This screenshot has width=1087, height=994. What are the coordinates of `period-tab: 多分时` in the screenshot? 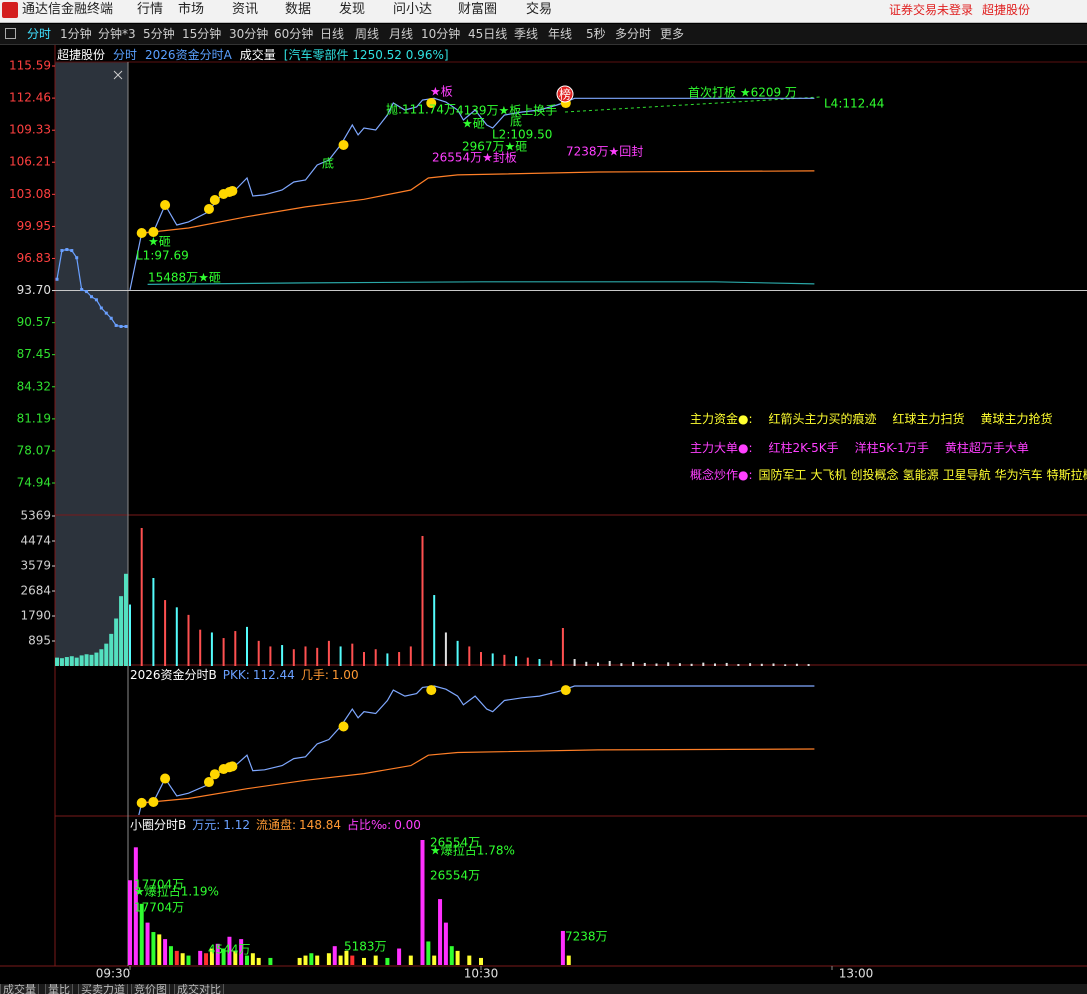 It's located at (633, 34).